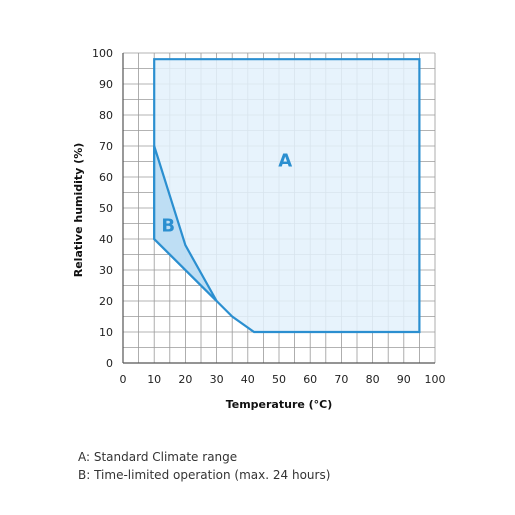 The height and width of the screenshot is (515, 515). Describe the element at coordinates (373, 379) in the screenshot. I see `x-tick-label: 80` at that location.